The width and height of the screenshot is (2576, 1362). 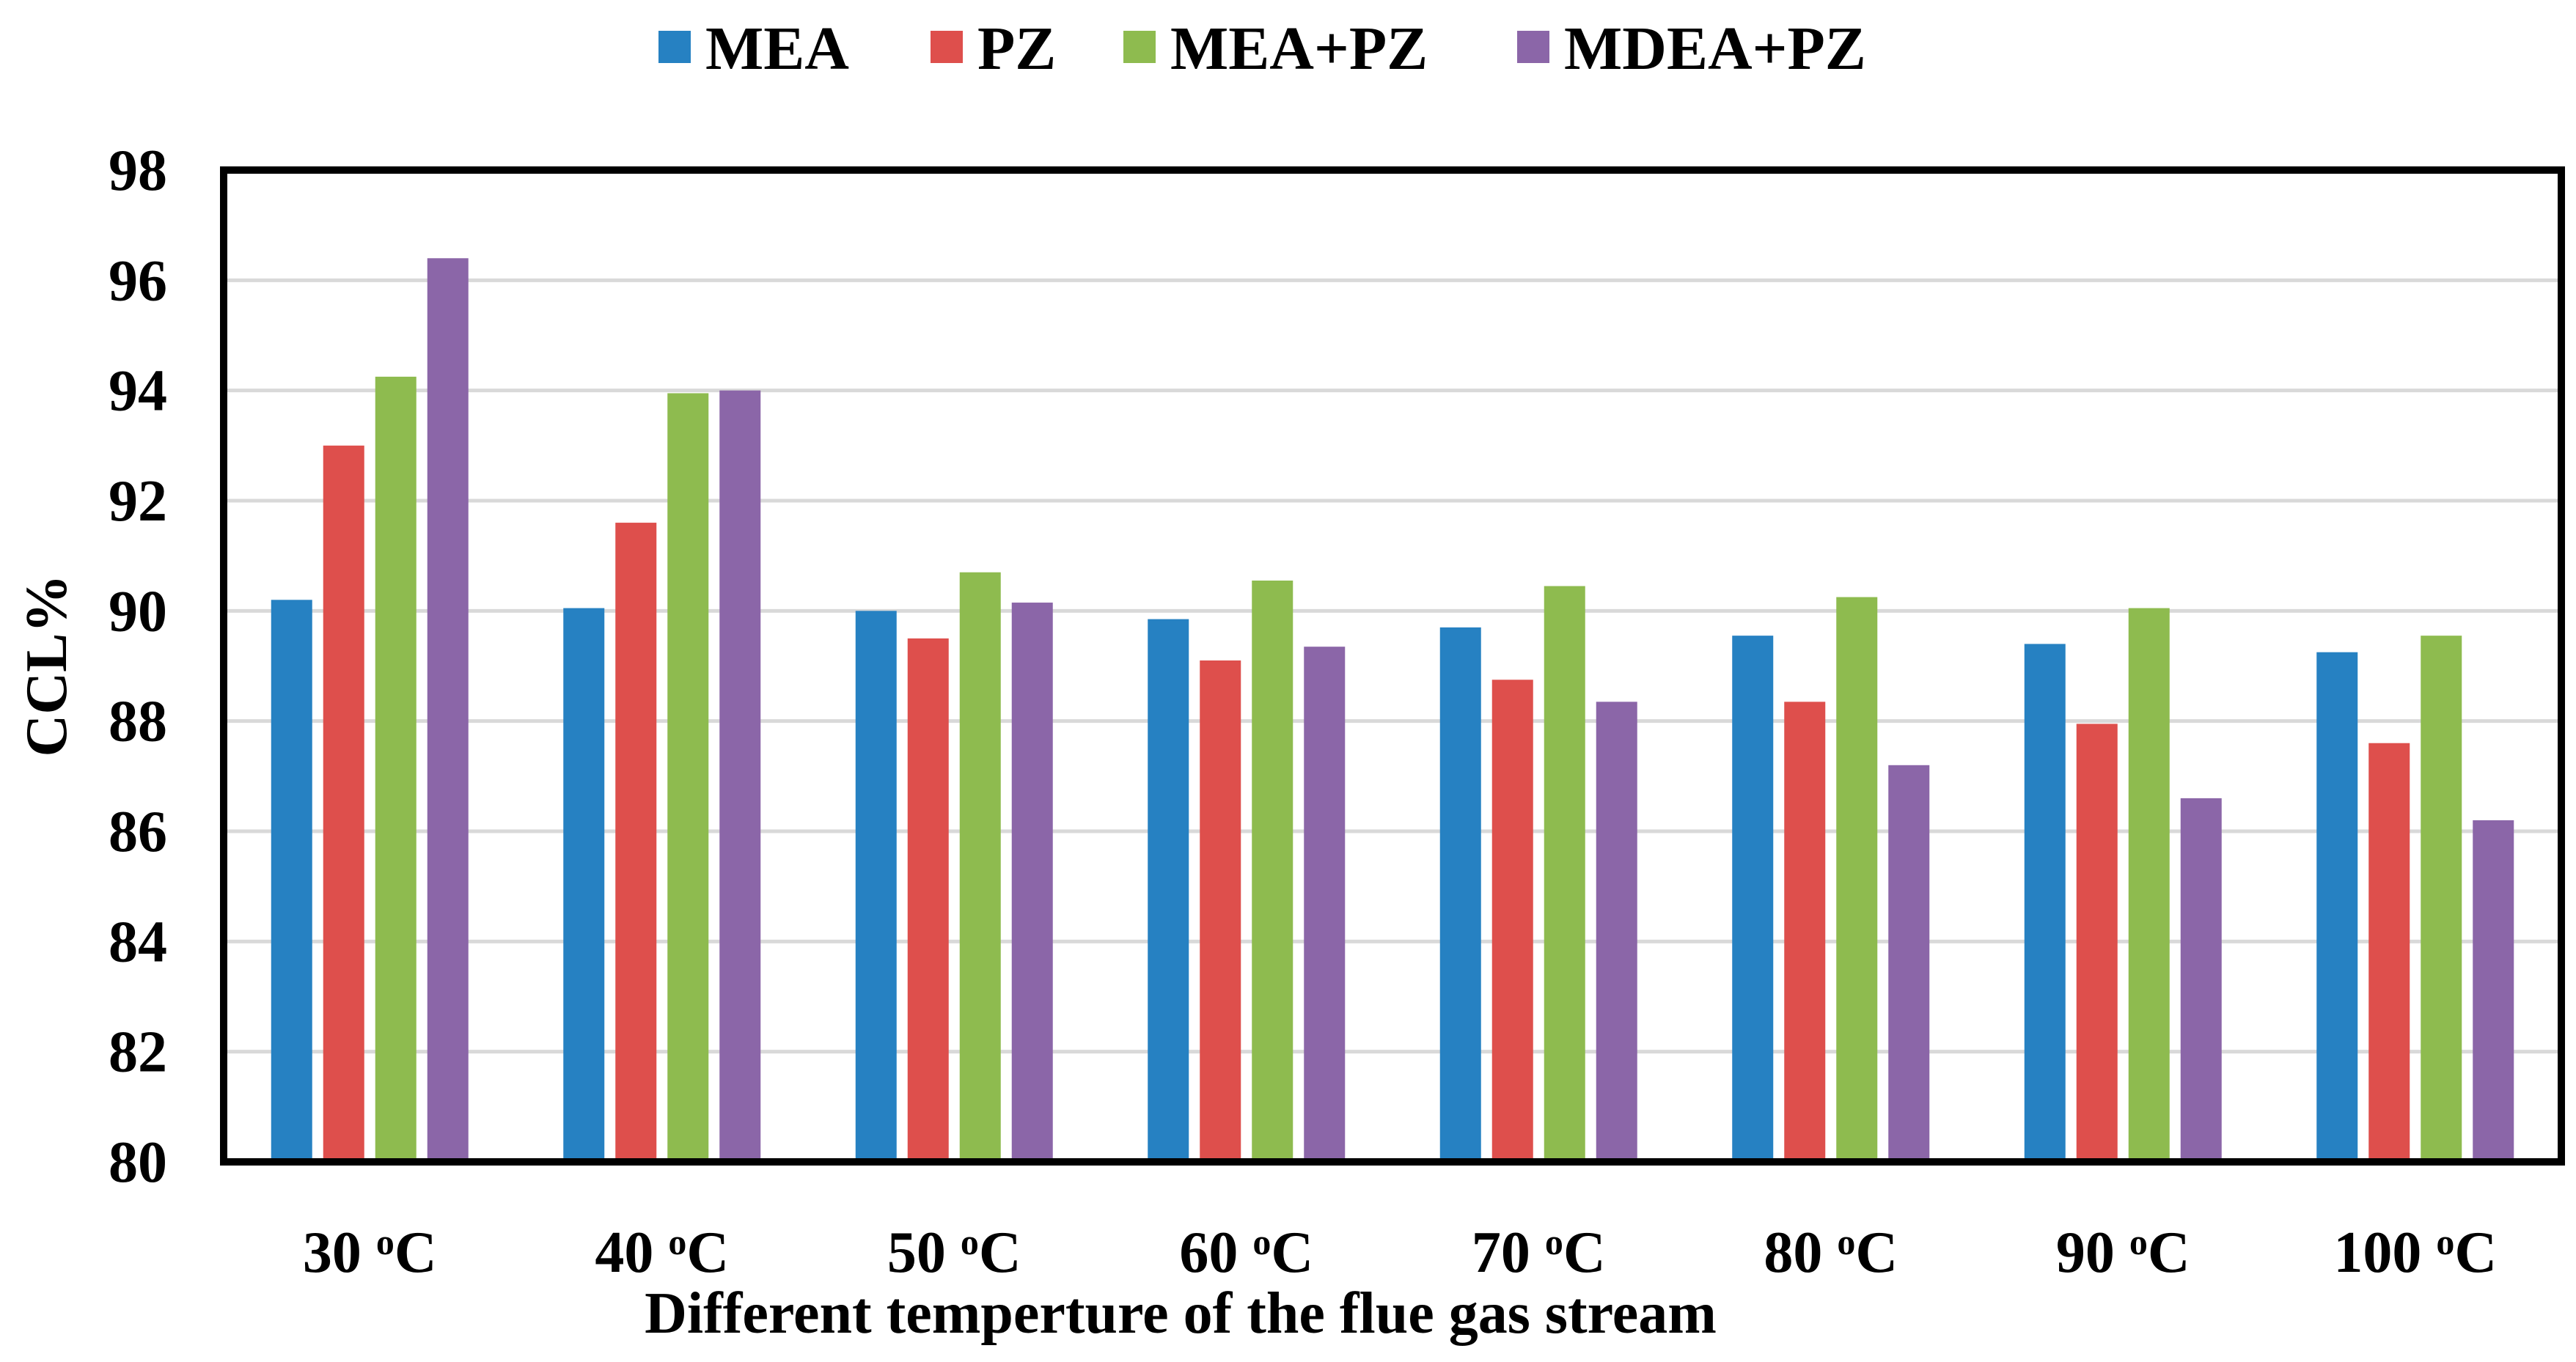 I want to click on x-tick-value: 40, so click(x=631, y=1253).